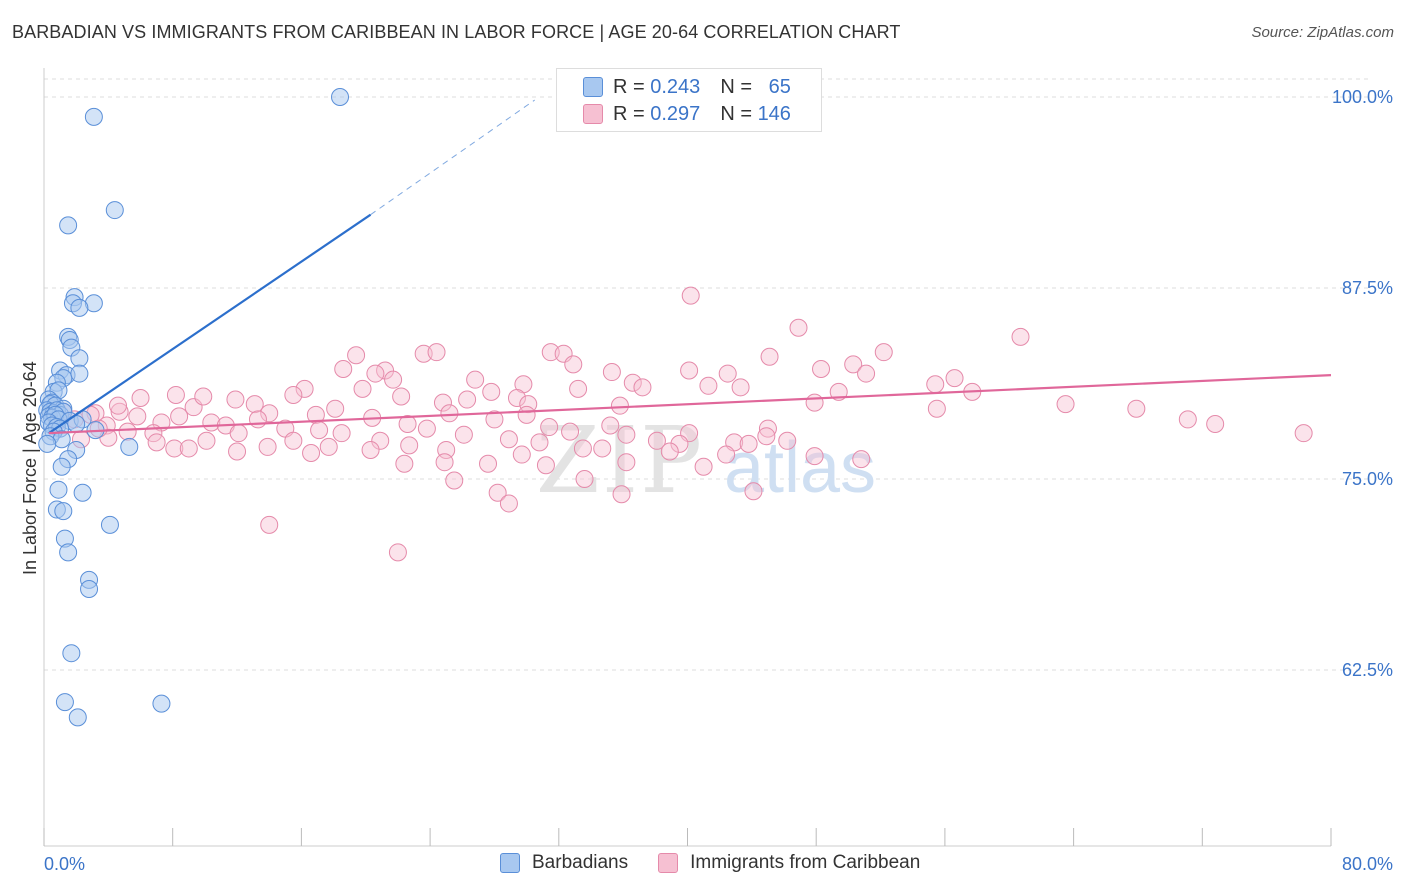 The width and height of the screenshot is (1406, 892). What do you see at coordinates (689, 100) in the screenshot?
I see `correlation-legend: R = 0.243 N = 65 R = 0.297 N = 146` at bounding box center [689, 100].